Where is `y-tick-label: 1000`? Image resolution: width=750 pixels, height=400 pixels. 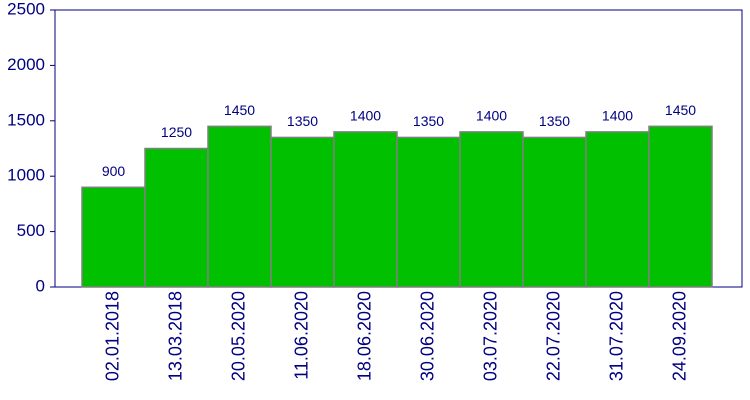
y-tick-label: 1000 is located at coordinates (26, 175).